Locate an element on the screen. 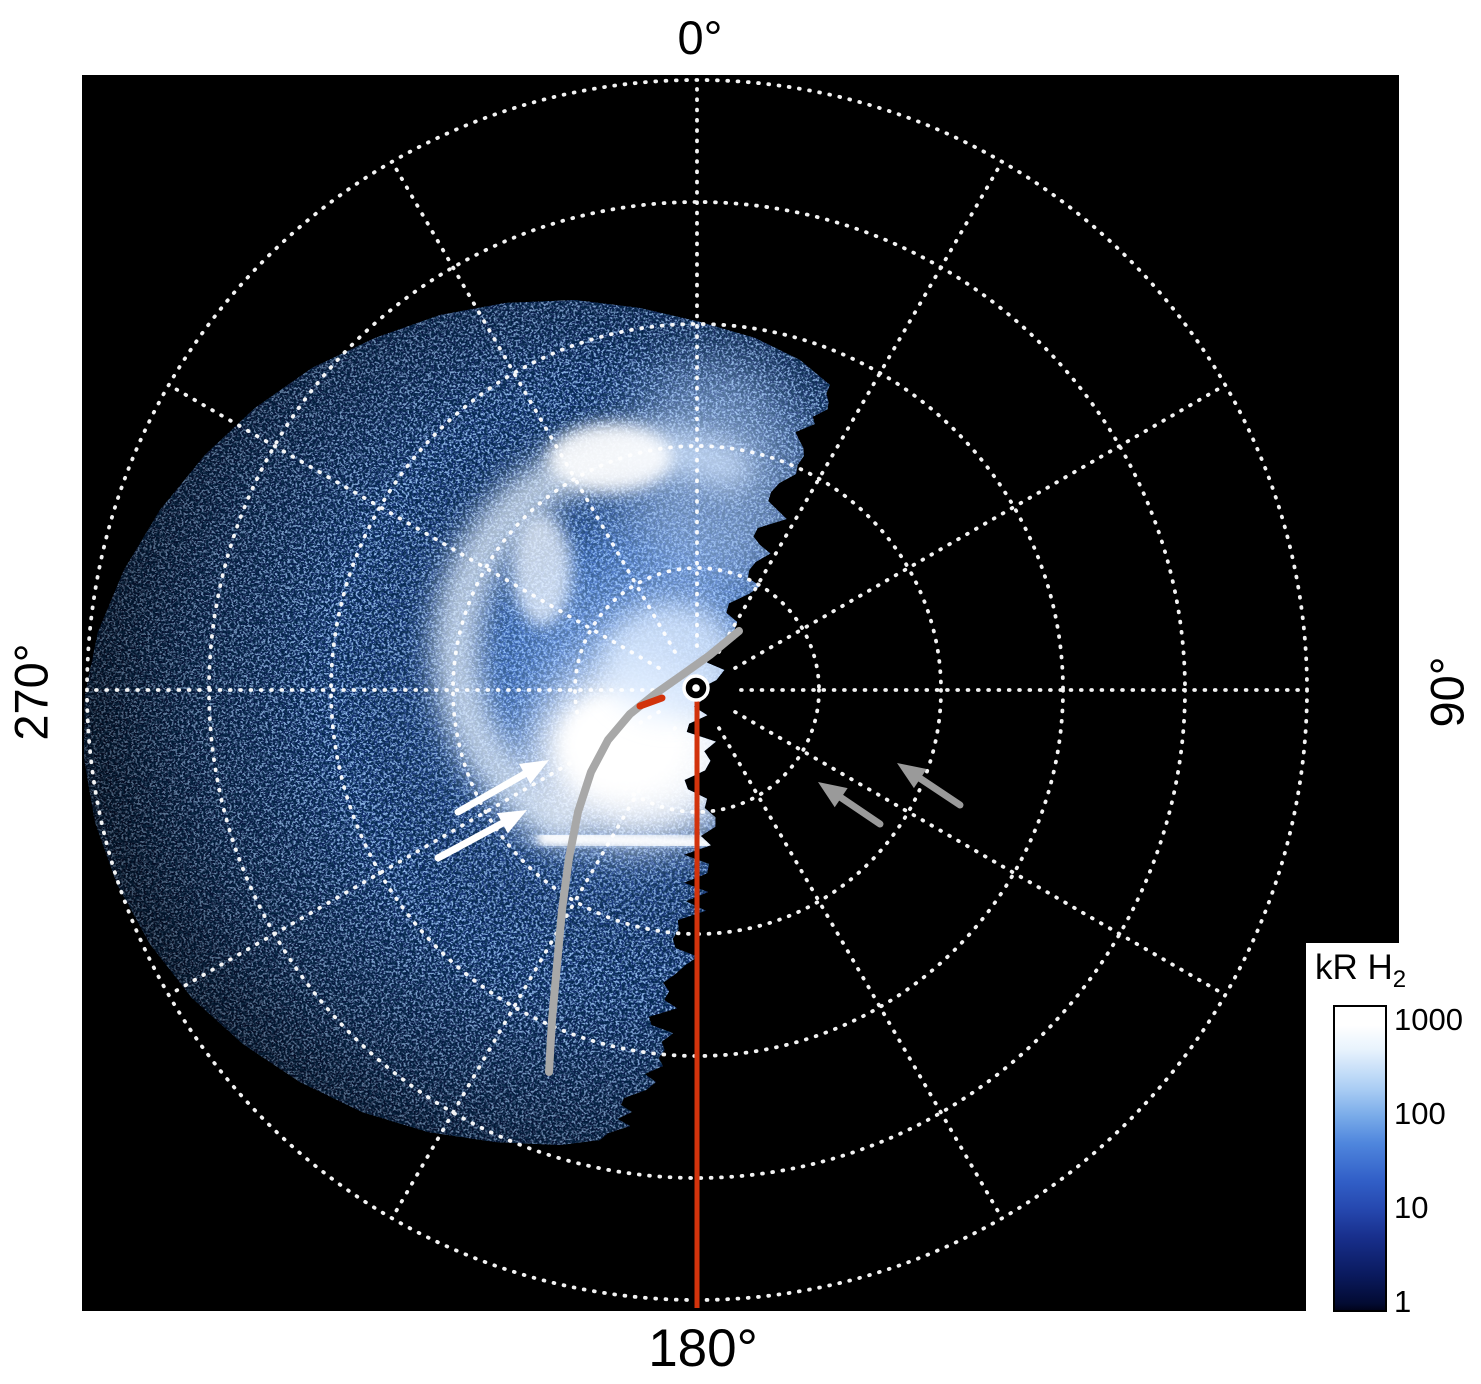 This screenshot has height=1384, width=1481. arc-knot-left is located at coordinates (542, 570).